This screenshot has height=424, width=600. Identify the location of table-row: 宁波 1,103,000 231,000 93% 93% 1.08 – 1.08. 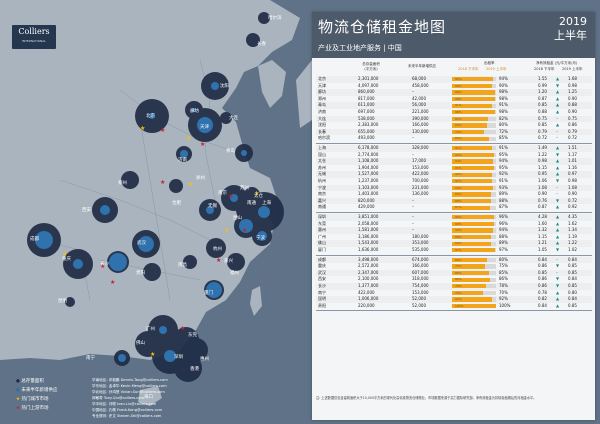
(454, 188).